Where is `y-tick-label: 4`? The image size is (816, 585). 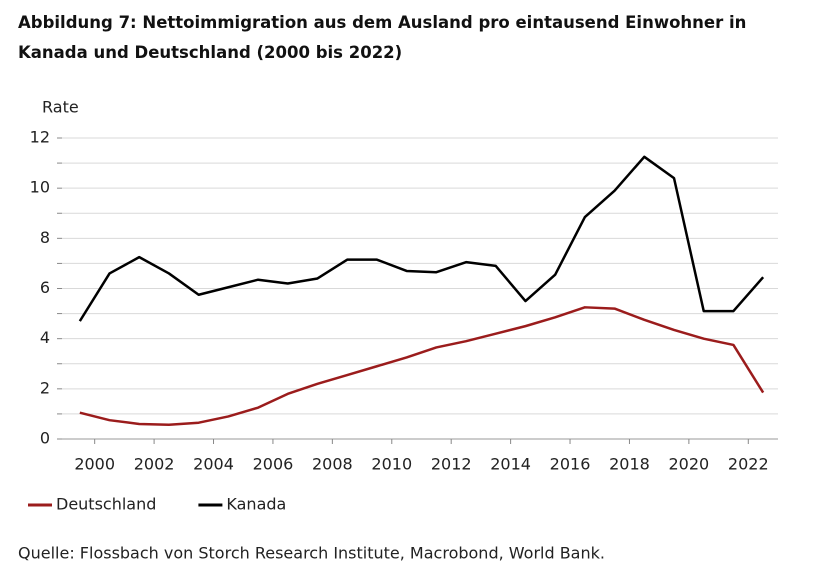 y-tick-label: 4 is located at coordinates (45, 337).